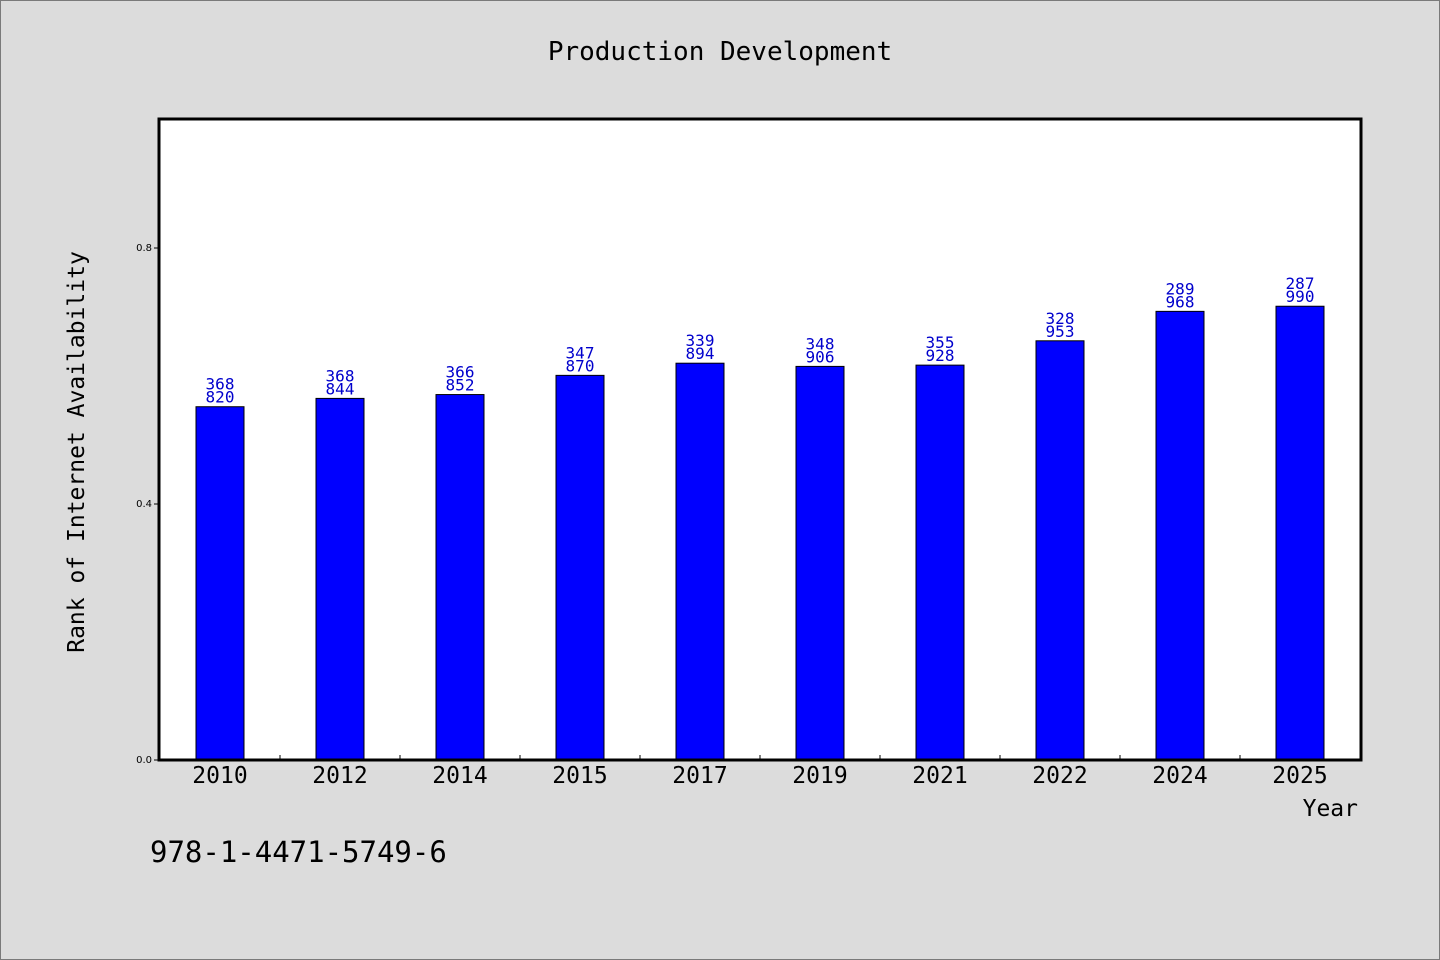  What do you see at coordinates (298, 852) in the screenshot?
I see `isbn-footnote: 978-1-4471-5749-6` at bounding box center [298, 852].